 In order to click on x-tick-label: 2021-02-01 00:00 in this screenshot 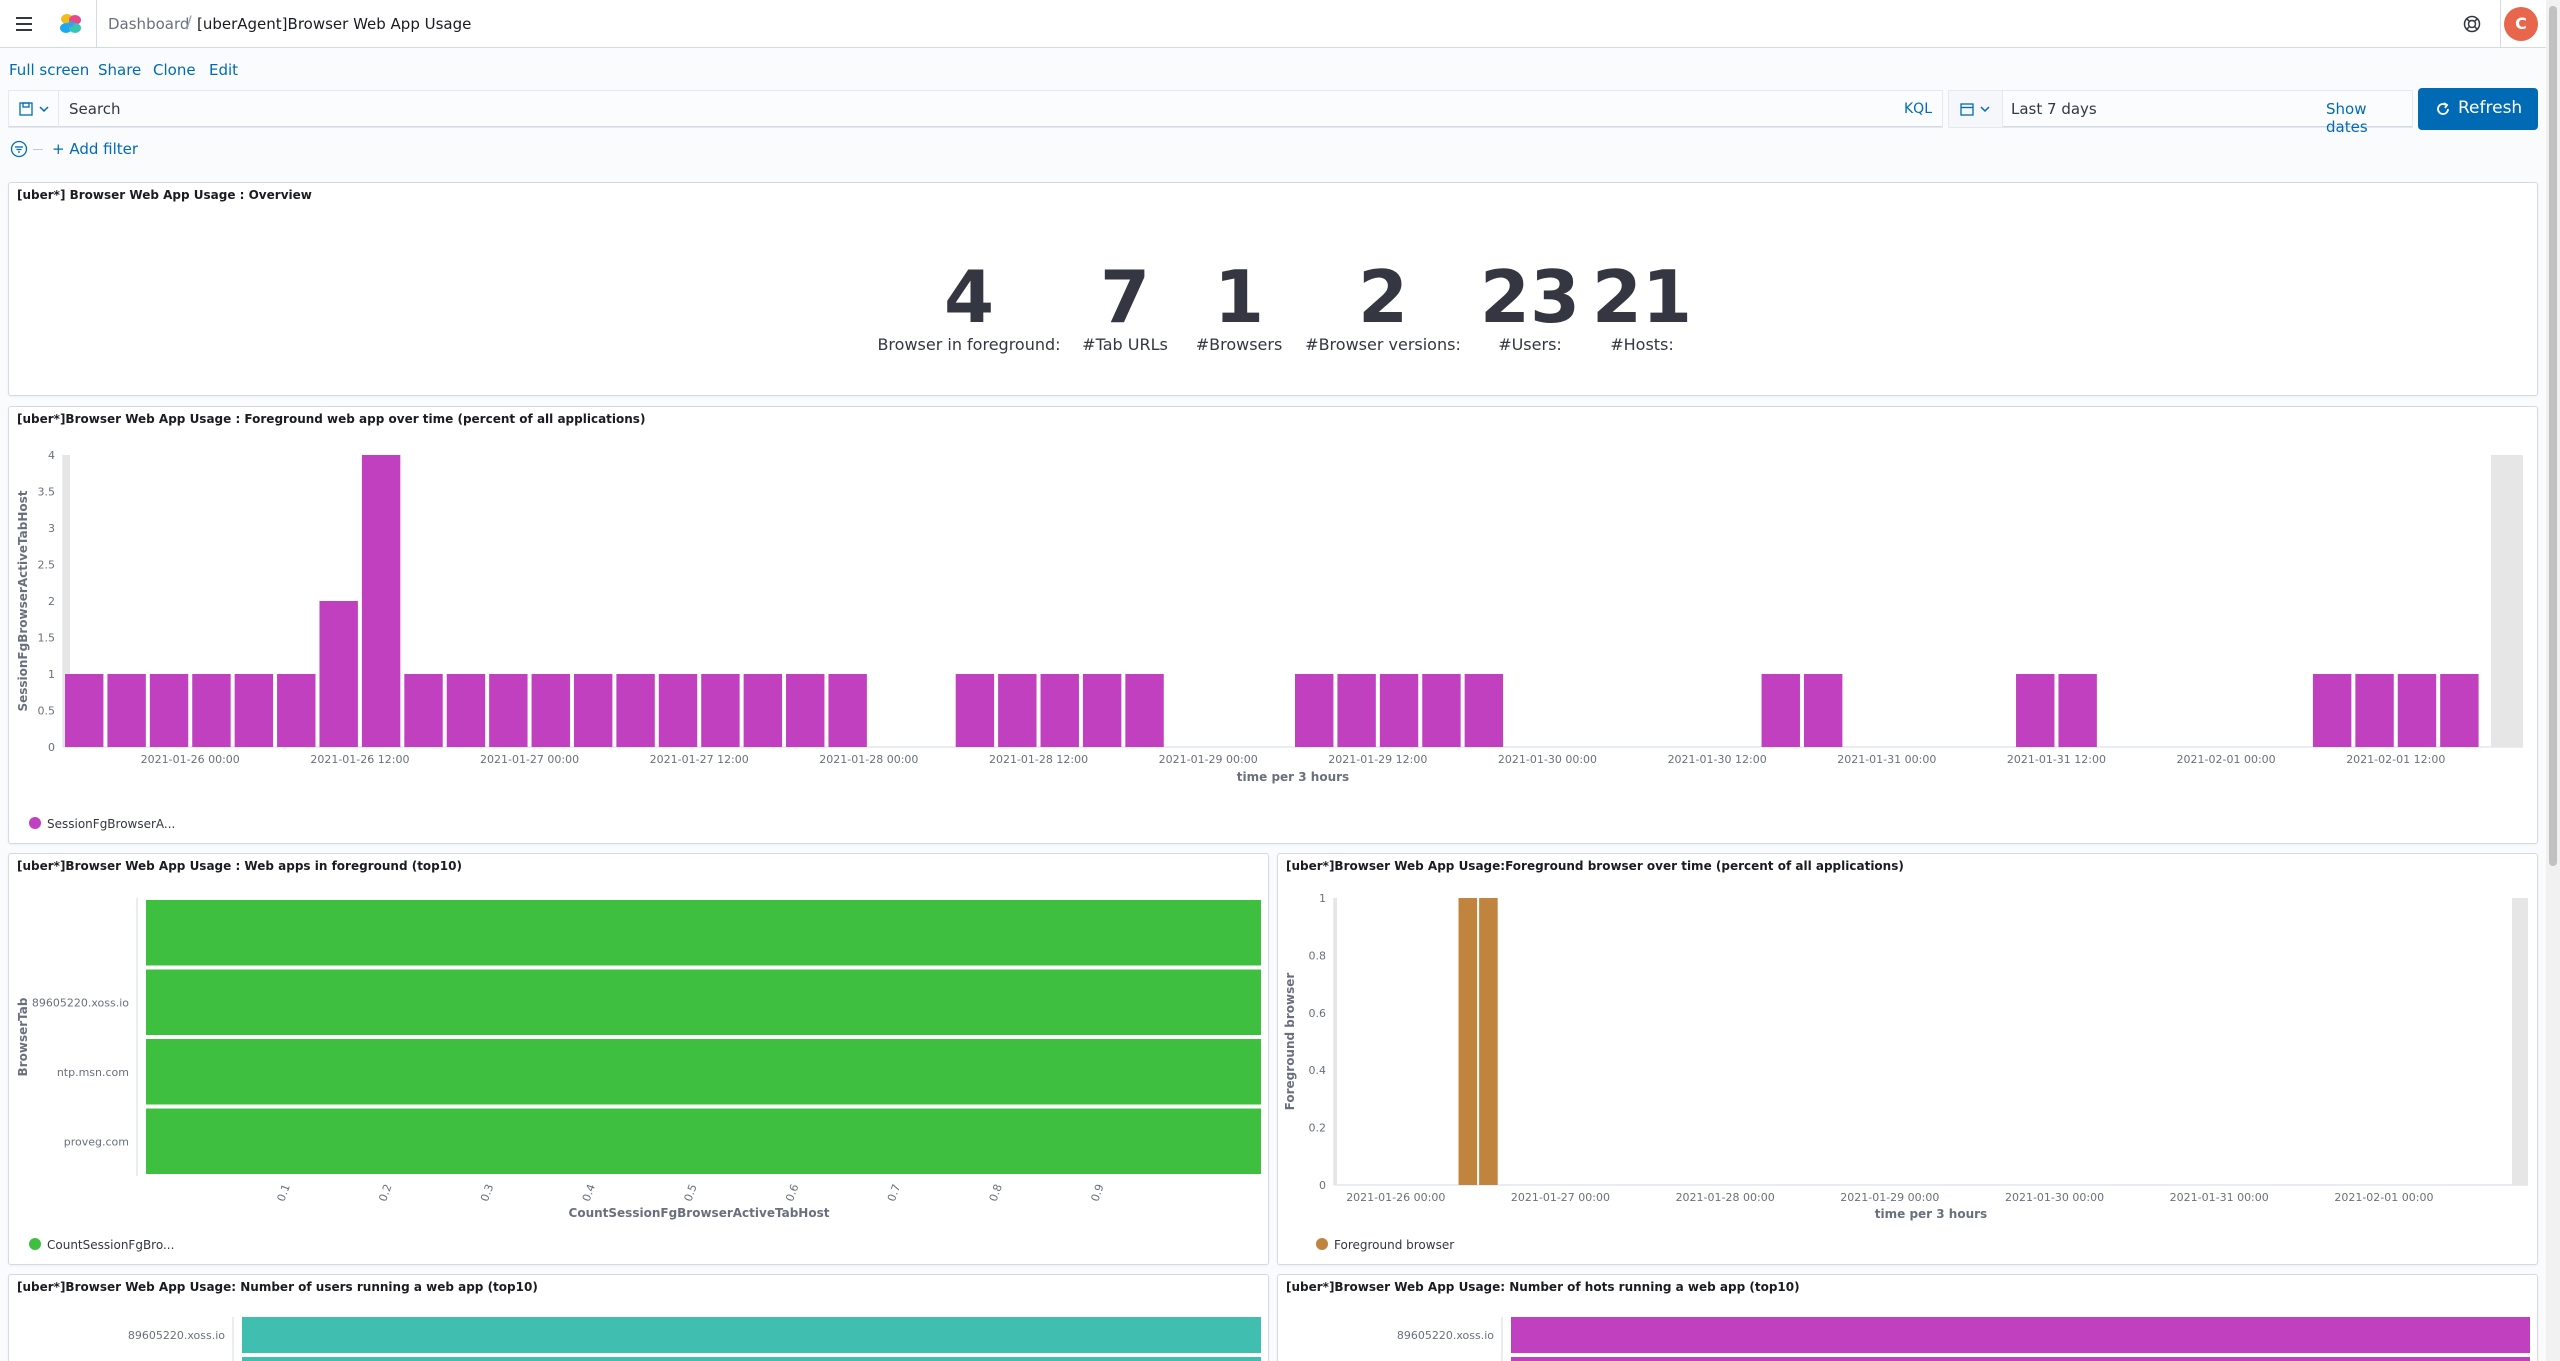, I will do `click(2383, 1197)`.